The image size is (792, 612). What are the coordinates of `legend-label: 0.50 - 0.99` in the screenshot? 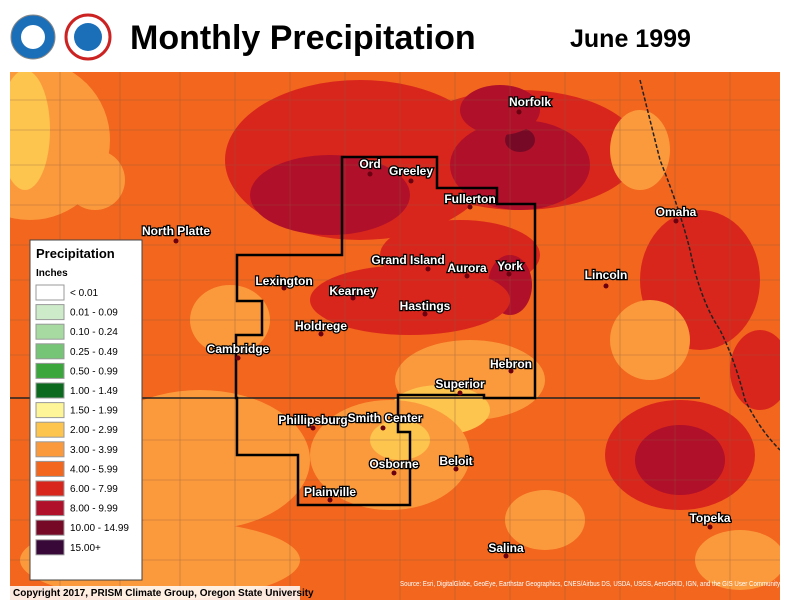 It's located at (94, 371).